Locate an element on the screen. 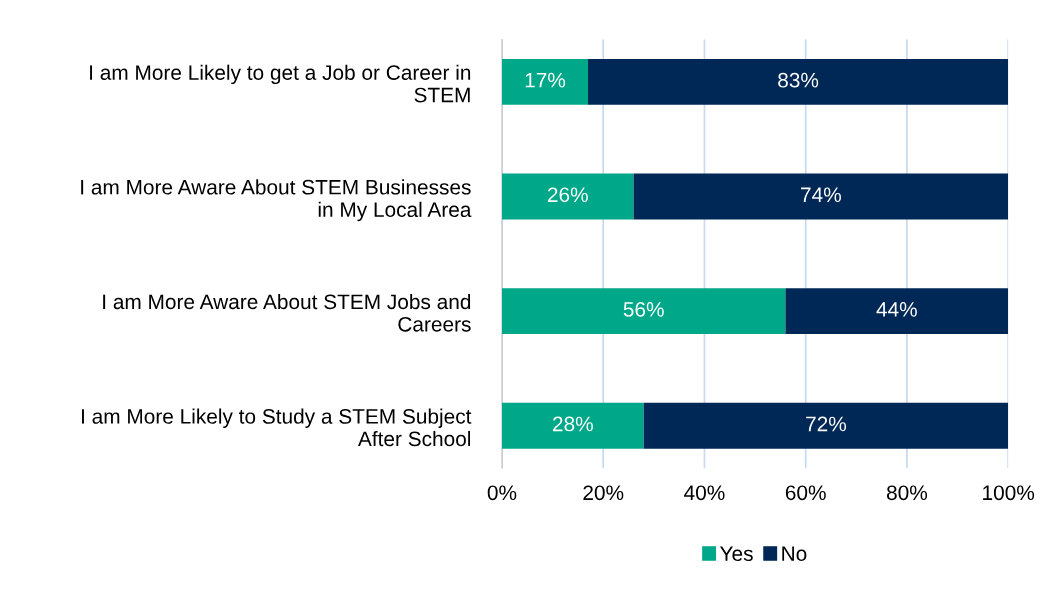 This screenshot has width=1059, height=608. data-label: 44% is located at coordinates (896, 309).